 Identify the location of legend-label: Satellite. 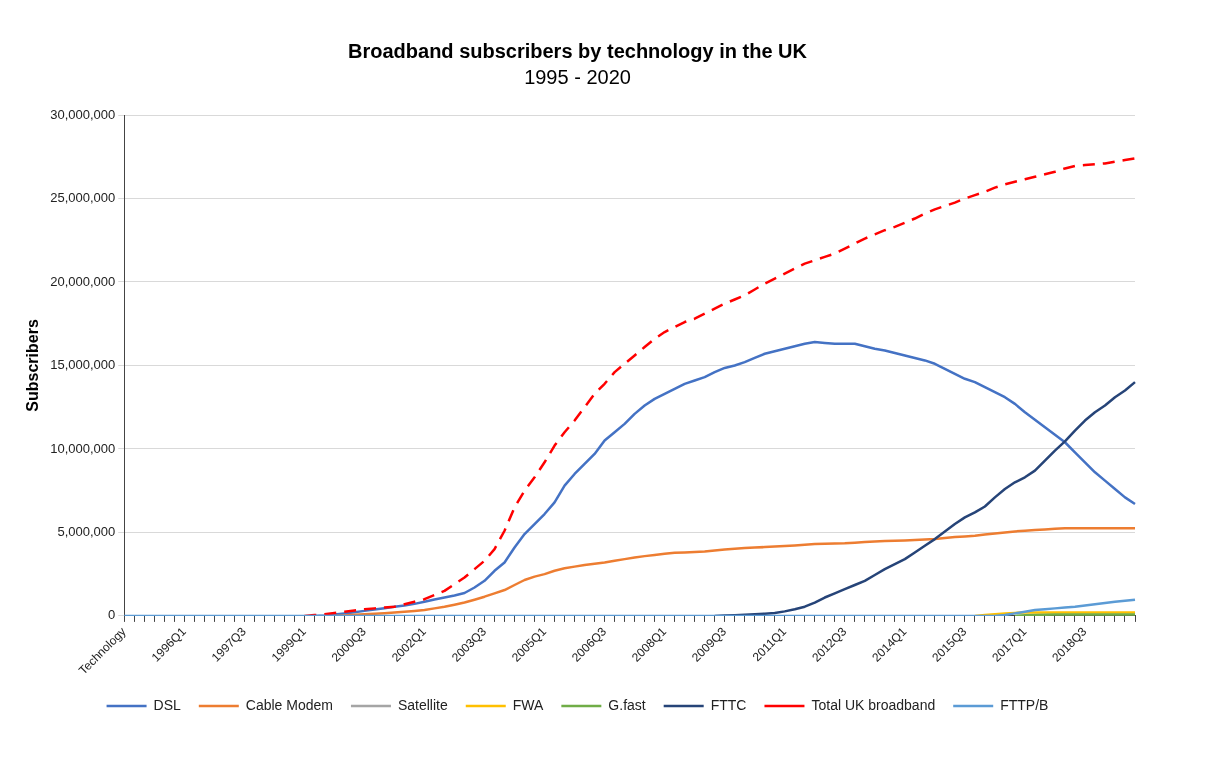
(422, 704).